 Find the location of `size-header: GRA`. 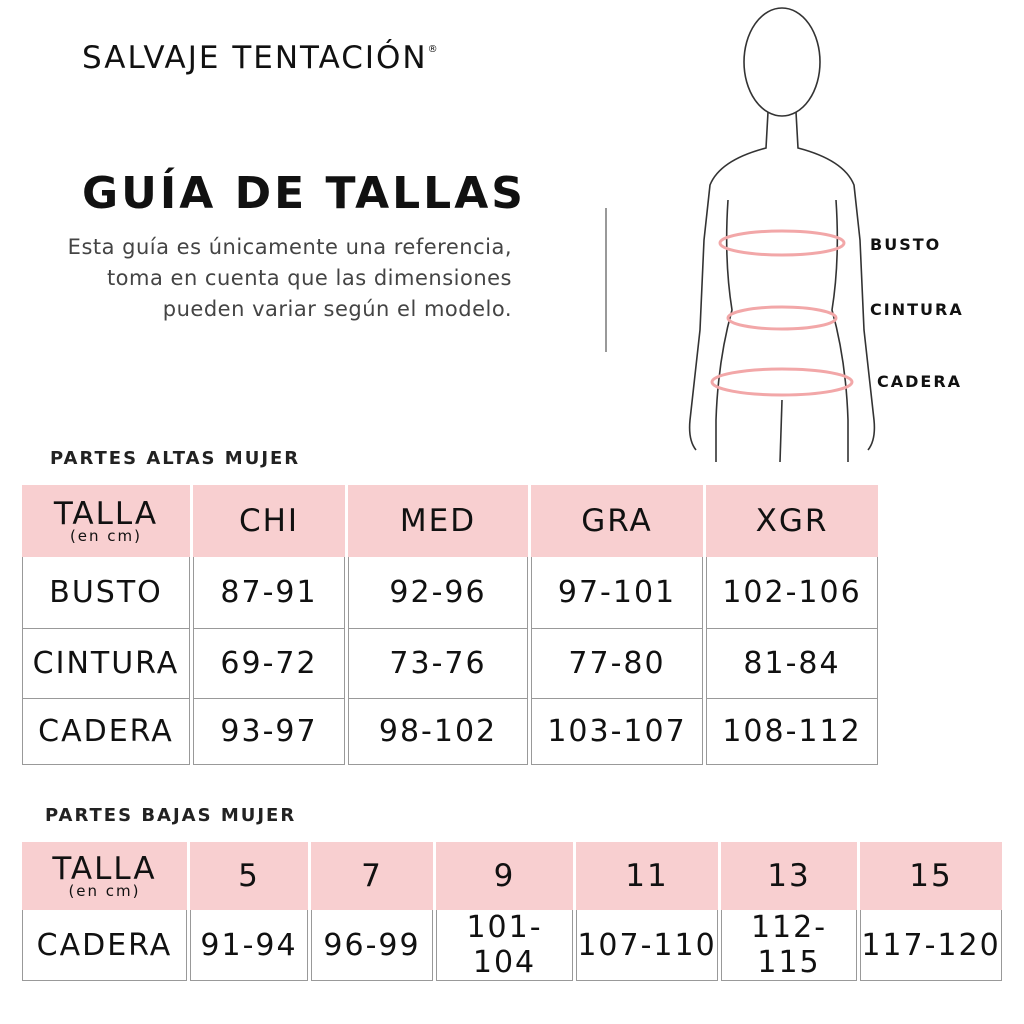

size-header: GRA is located at coordinates (617, 521).